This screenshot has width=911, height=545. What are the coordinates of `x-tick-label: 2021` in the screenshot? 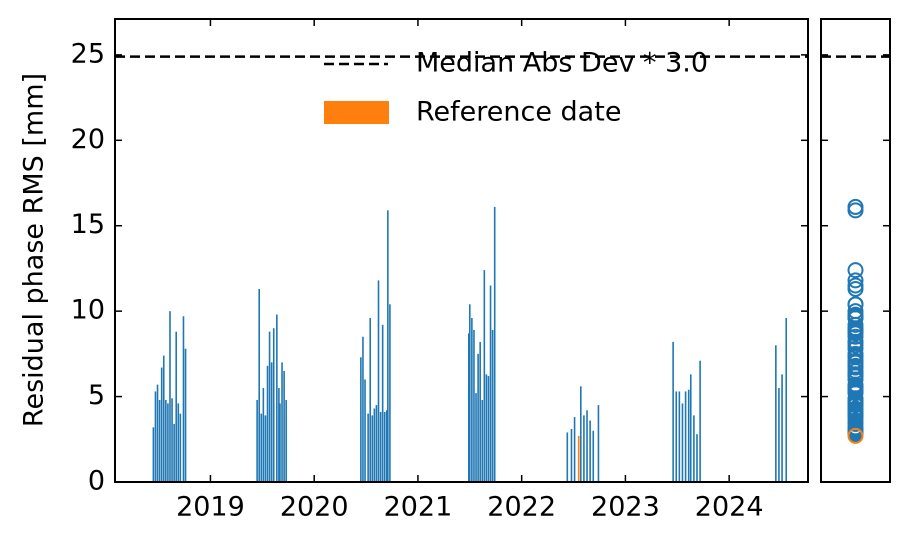 It's located at (418, 507).